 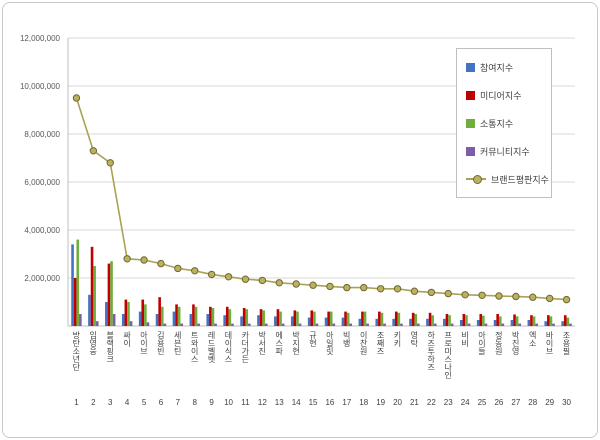 I want to click on rank-label: 27, so click(x=516, y=402).